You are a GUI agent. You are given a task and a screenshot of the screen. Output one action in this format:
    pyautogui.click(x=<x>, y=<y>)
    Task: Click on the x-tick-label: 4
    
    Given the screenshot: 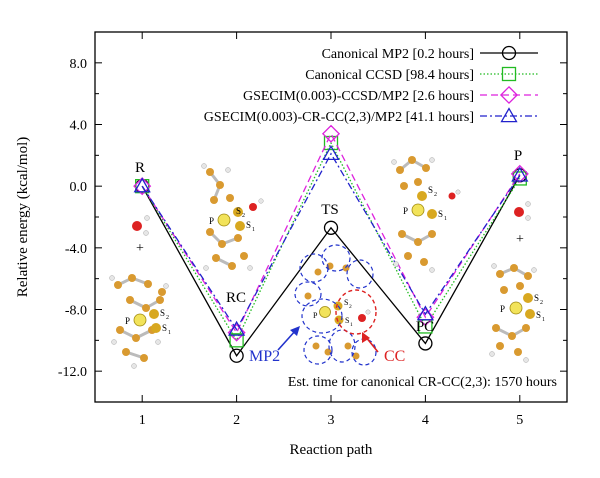 What is the action you would take?
    pyautogui.click(x=425, y=420)
    